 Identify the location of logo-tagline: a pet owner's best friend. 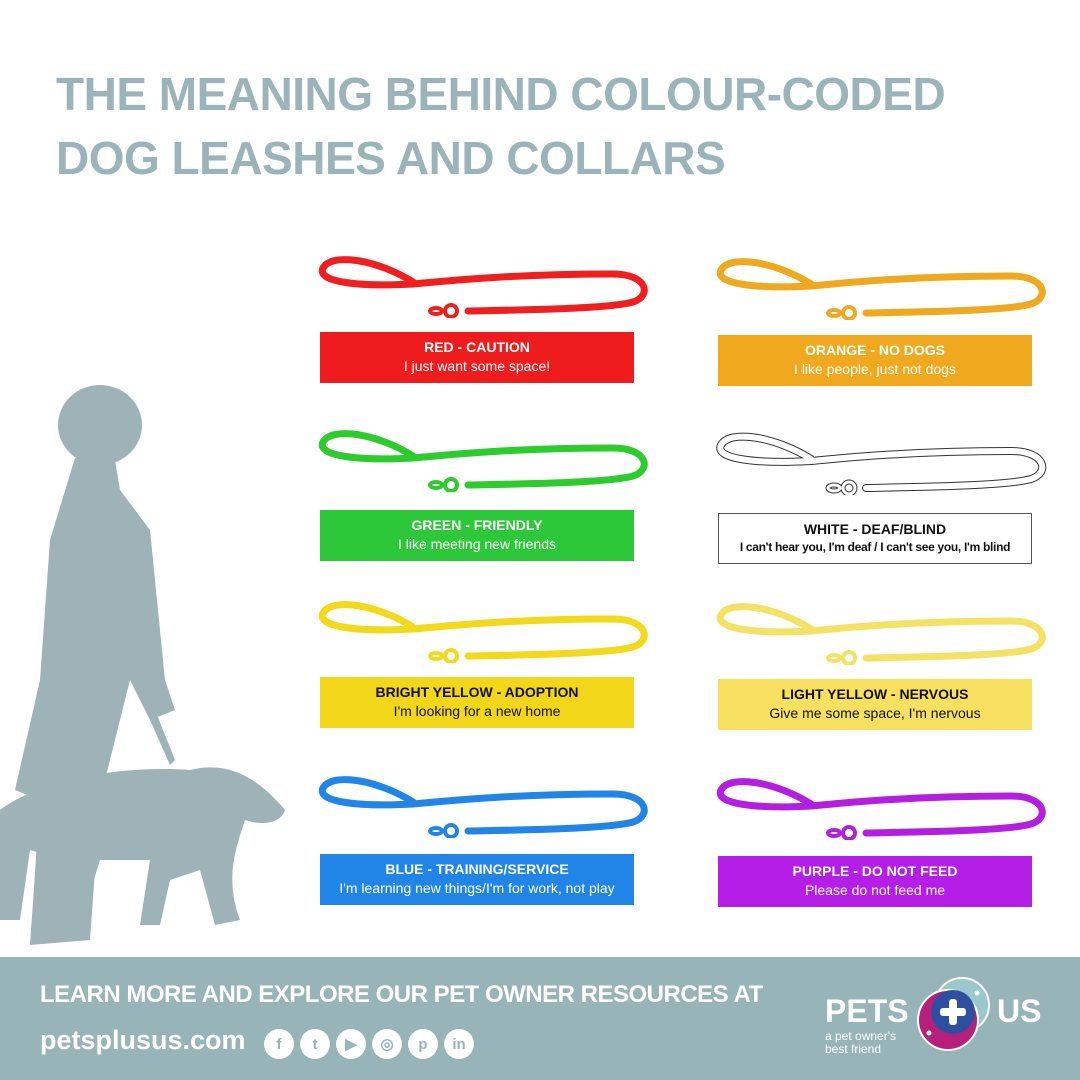
(860, 1043).